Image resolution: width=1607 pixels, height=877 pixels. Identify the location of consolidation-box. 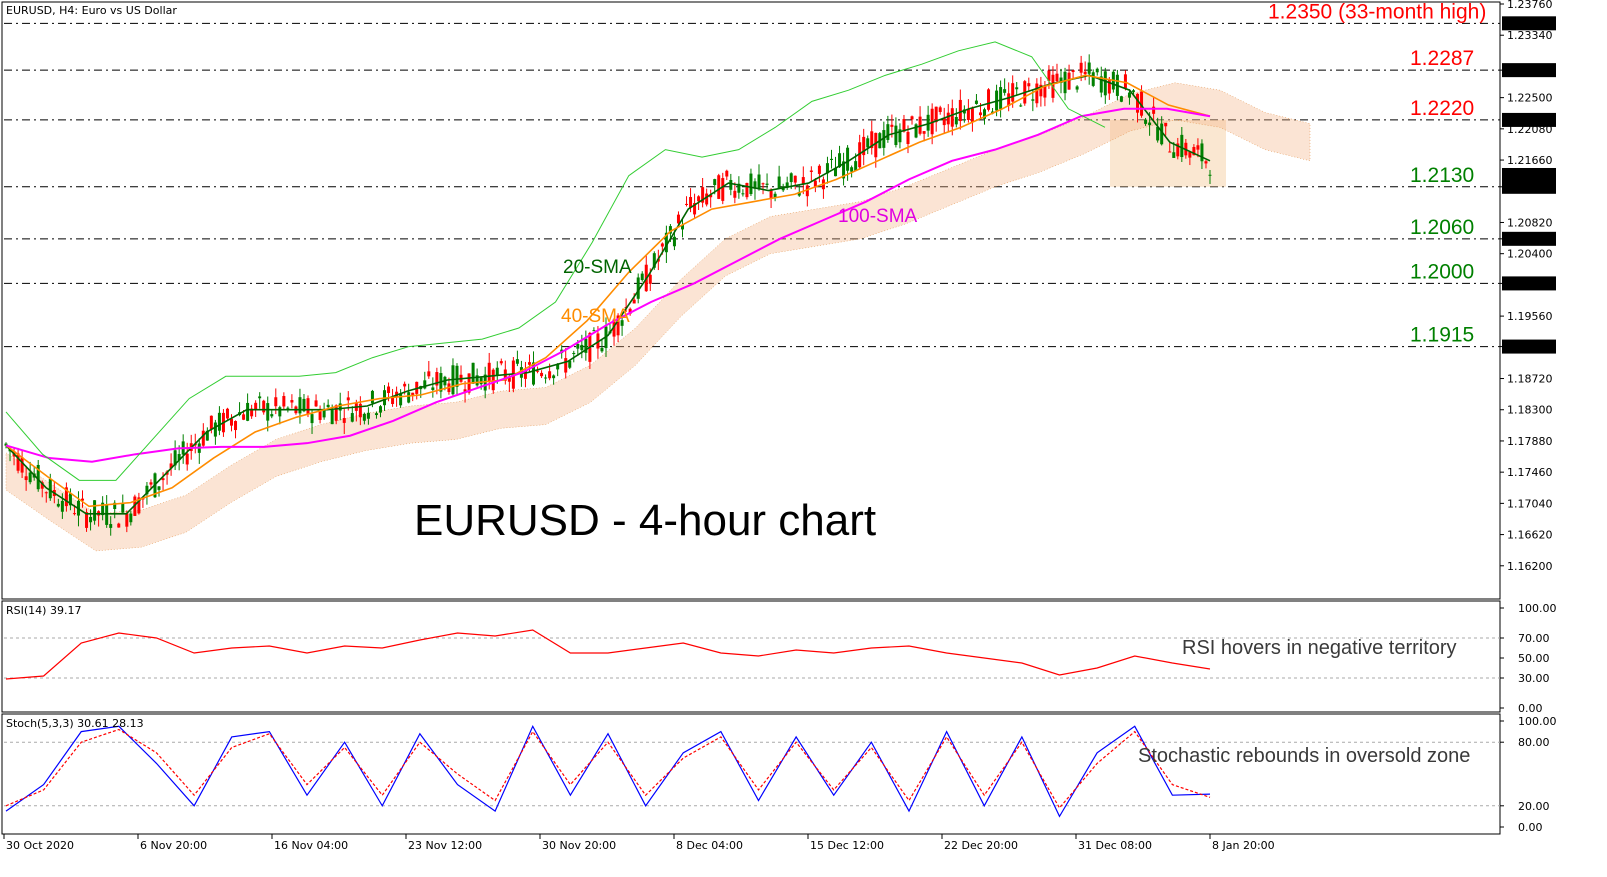
(1168, 153).